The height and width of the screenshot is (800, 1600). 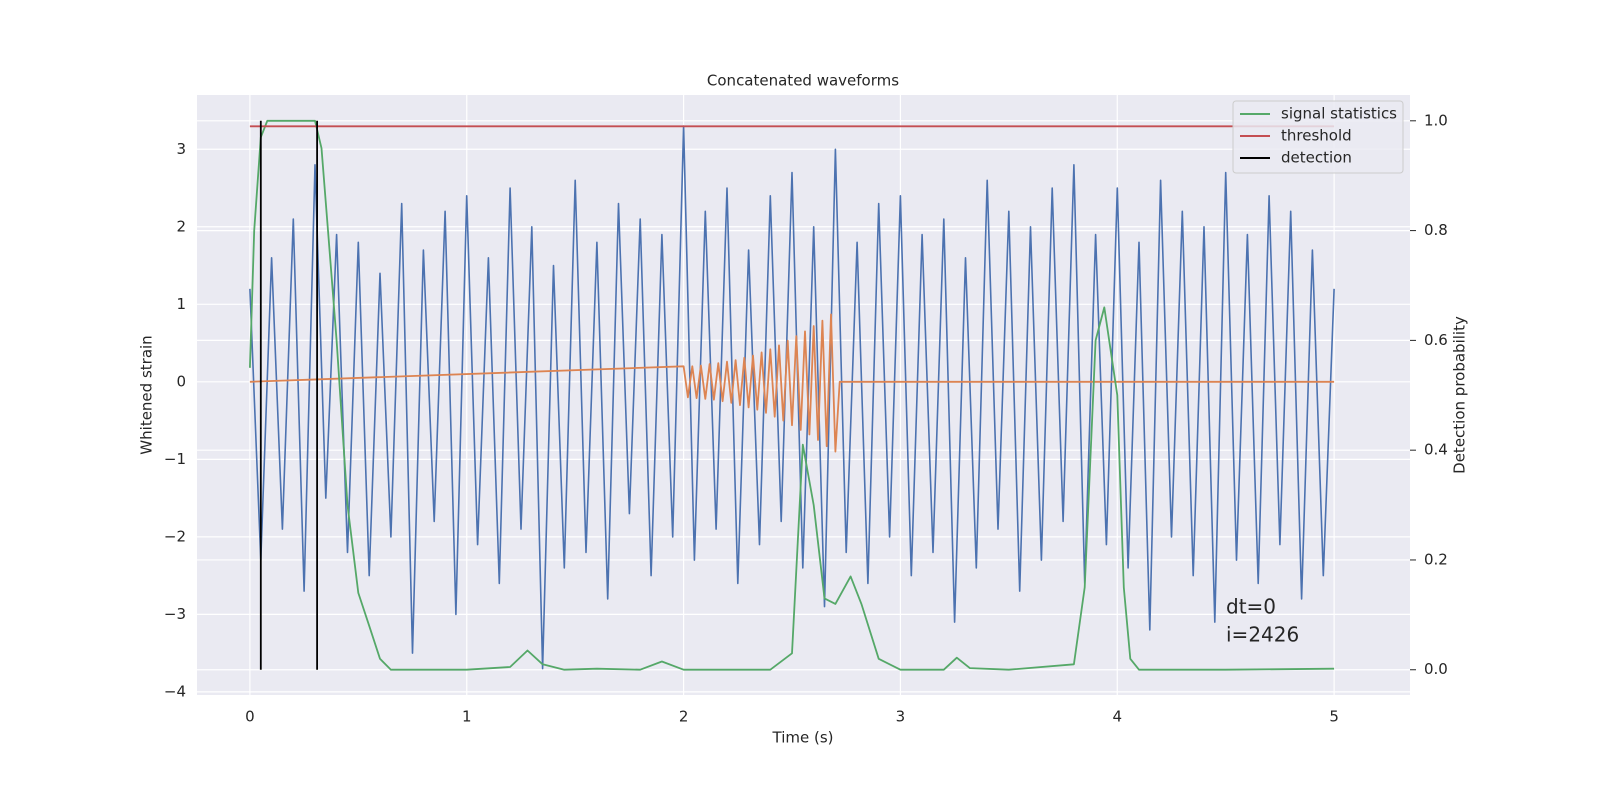 I want to click on annotation: dt=0, so click(x=1251, y=607).